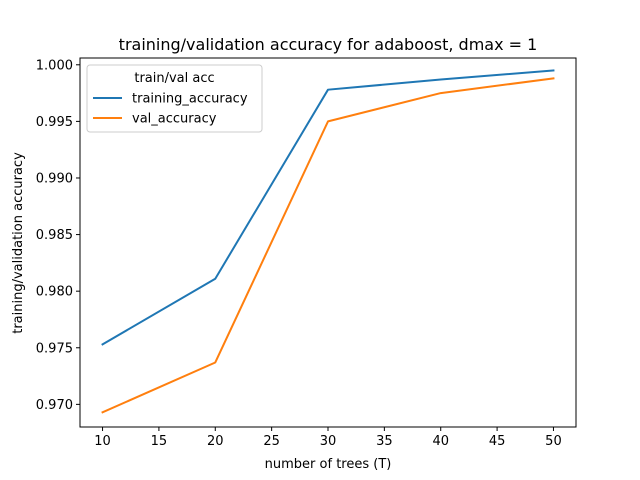  I want to click on legend-title: train/val acc, so click(174, 78).